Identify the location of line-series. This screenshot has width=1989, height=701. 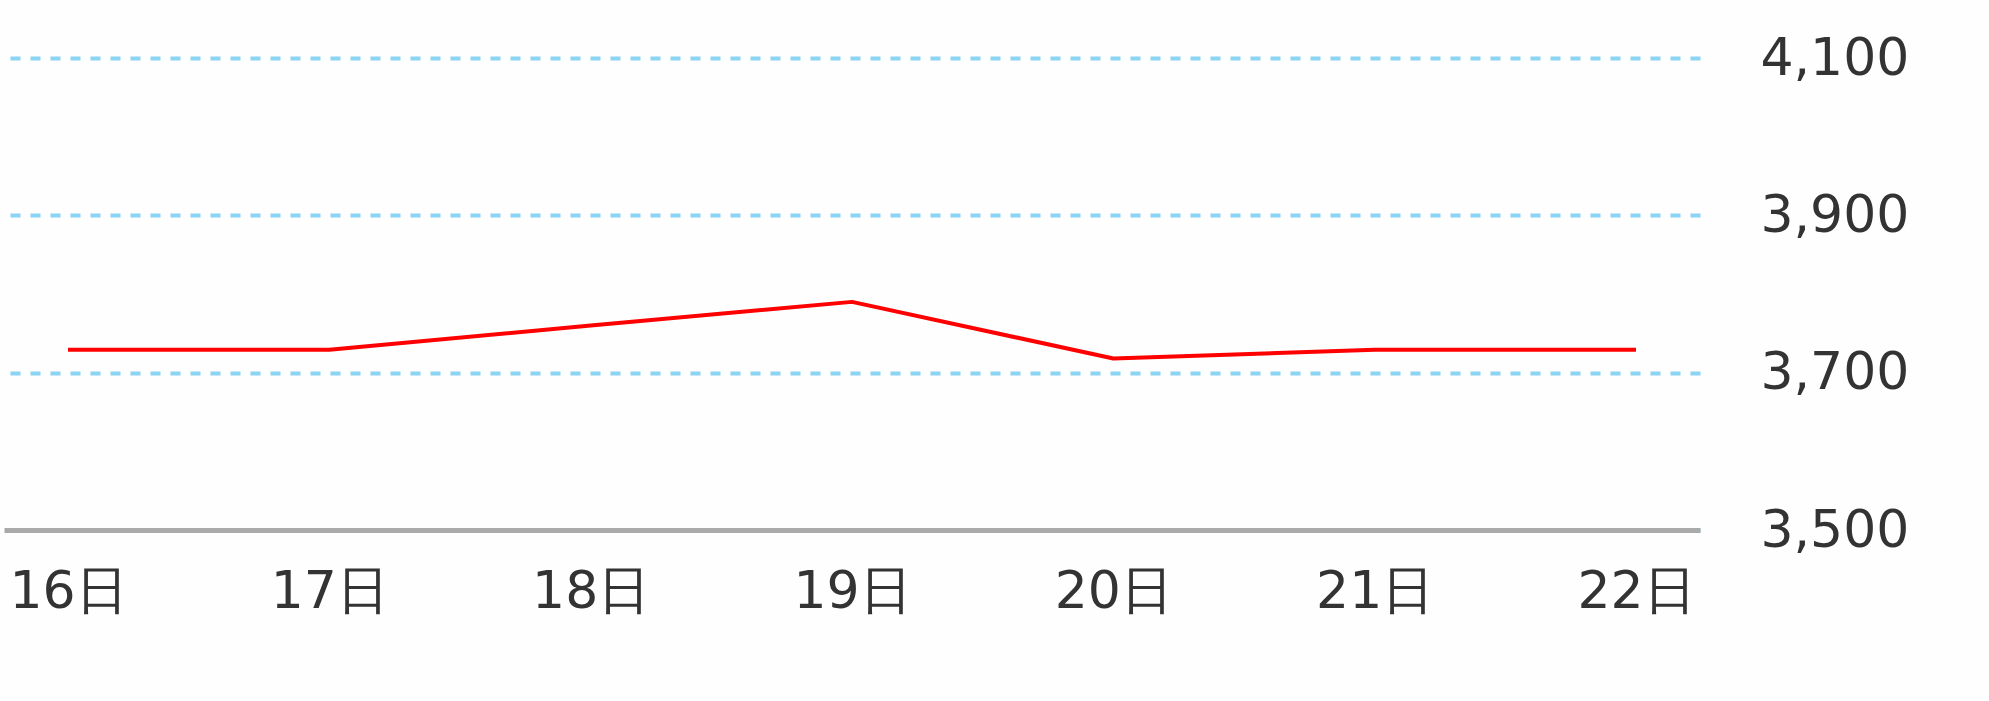
(852, 330).